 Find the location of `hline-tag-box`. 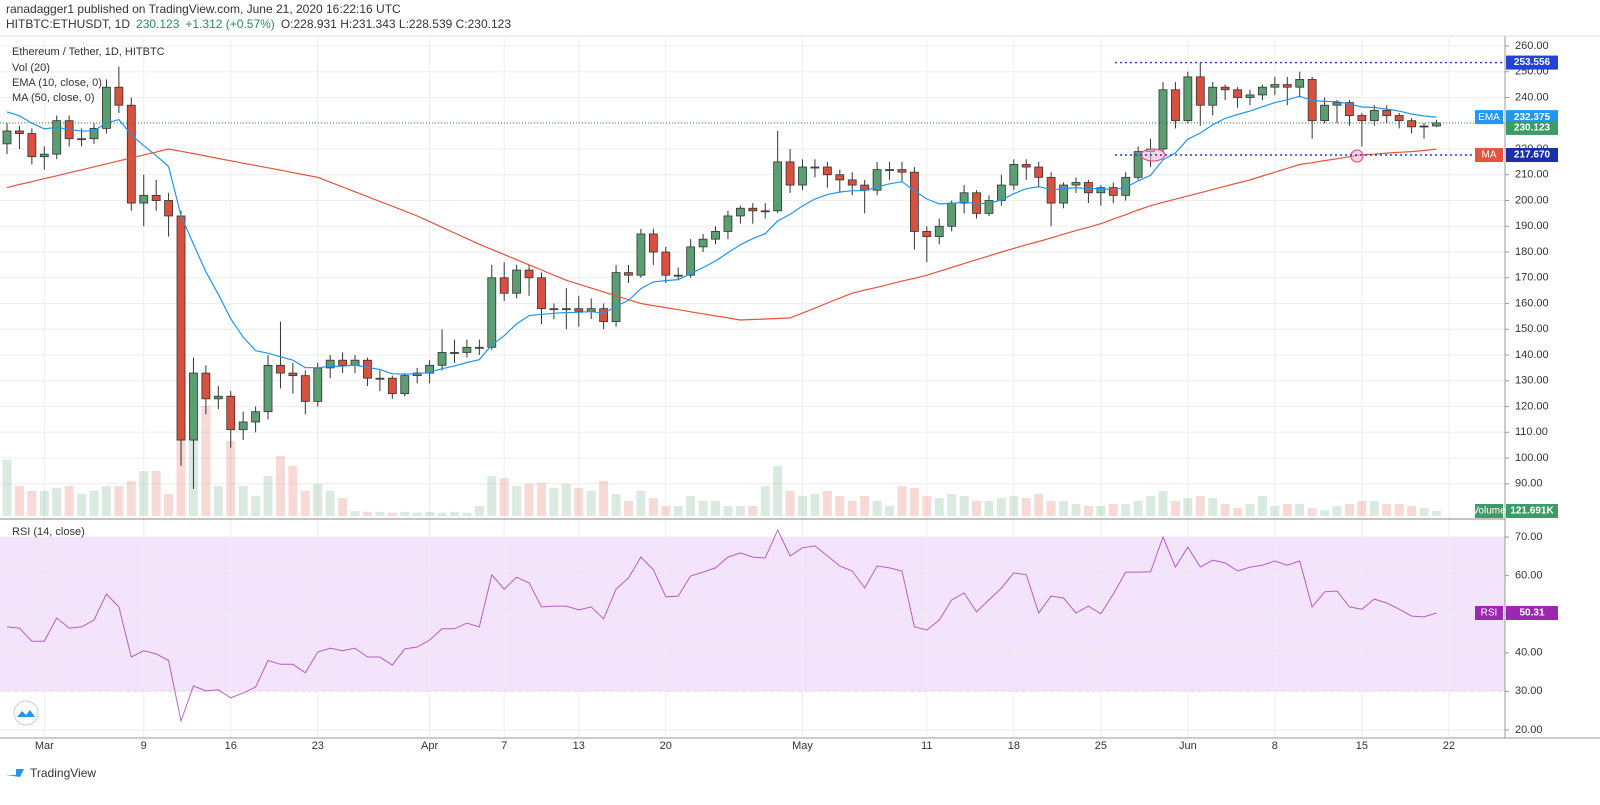

hline-tag-box is located at coordinates (1532, 62).